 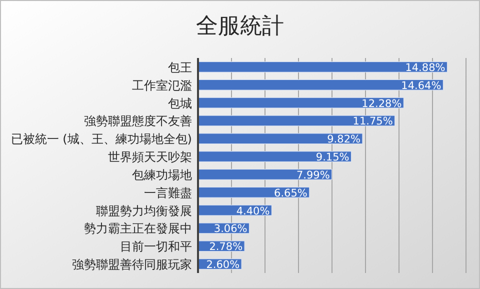 What do you see at coordinates (162, 85) in the screenshot?
I see `y-tick-label: 工作室氾濫` at bounding box center [162, 85].